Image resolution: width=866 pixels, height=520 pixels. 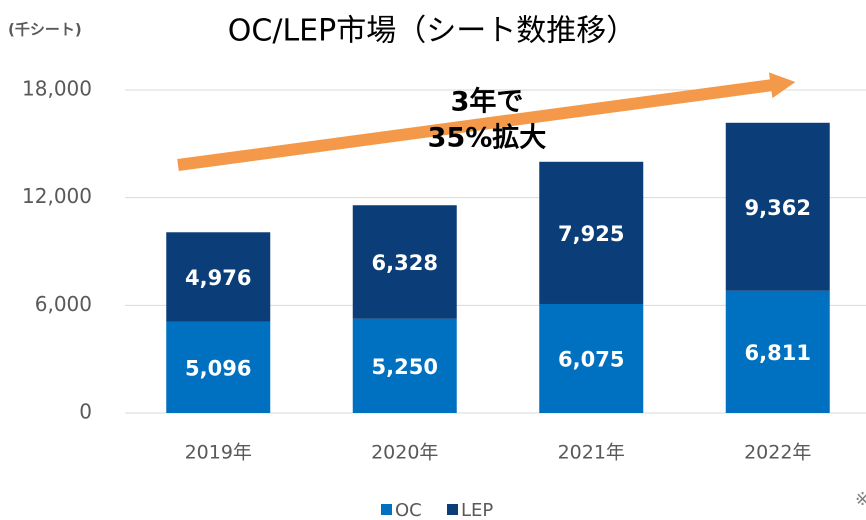 I want to click on unit-label: (千シート), so click(x=45, y=30).